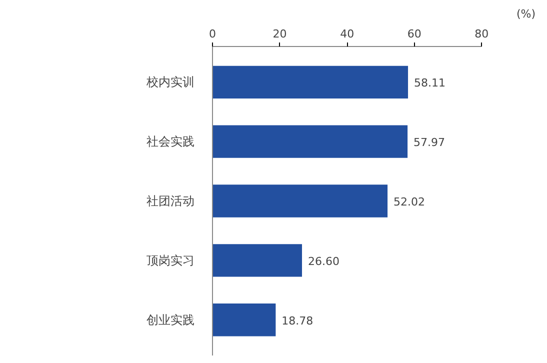  Describe the element at coordinates (324, 261) in the screenshot. I see `data-label: 26.60` at that location.